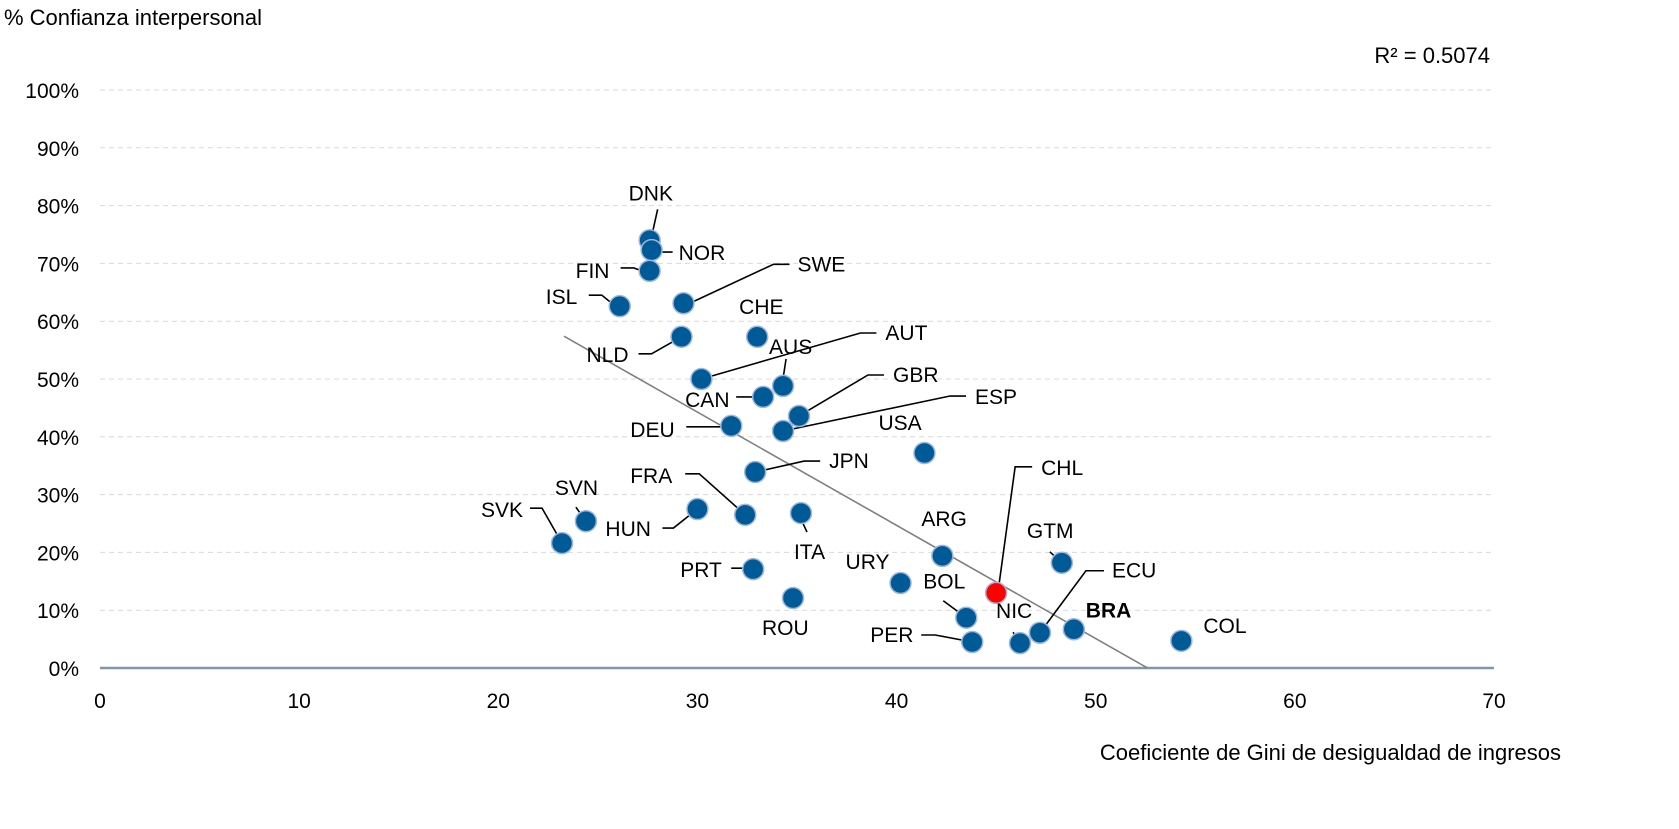 This screenshot has height=829, width=1679. Describe the element at coordinates (651, 193) in the screenshot. I see `data-label-dnk: DNK` at that location.